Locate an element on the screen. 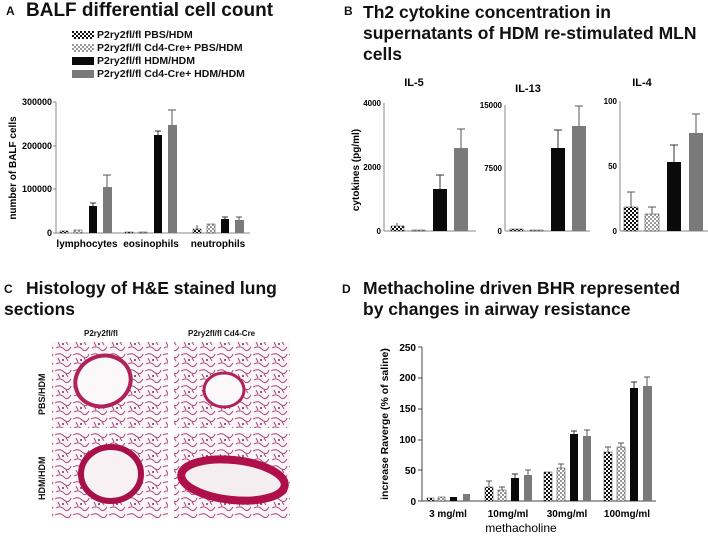 The width and height of the screenshot is (708, 536). ytick-label: 4000 is located at coordinates (372, 103).